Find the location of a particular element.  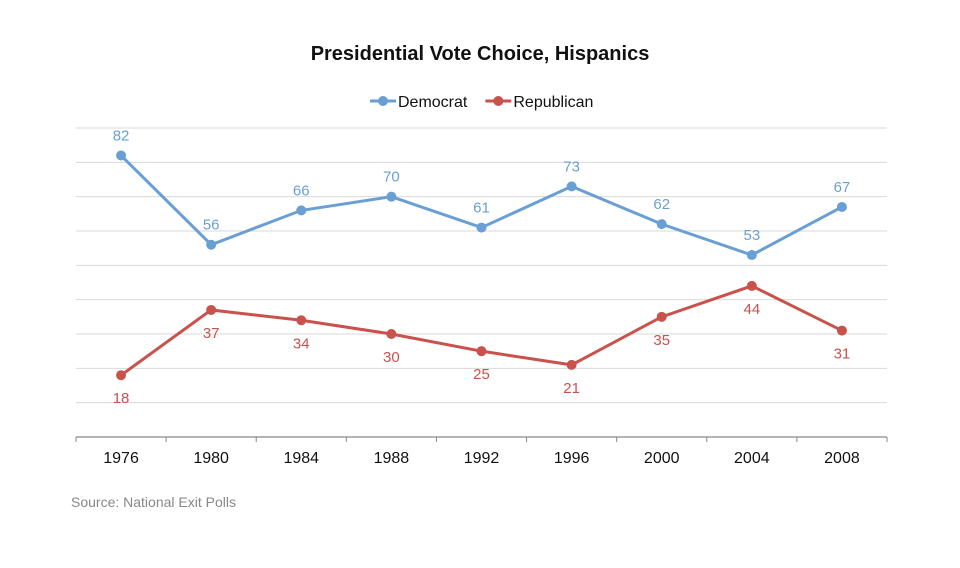

data-label: 31 is located at coordinates (842, 354).